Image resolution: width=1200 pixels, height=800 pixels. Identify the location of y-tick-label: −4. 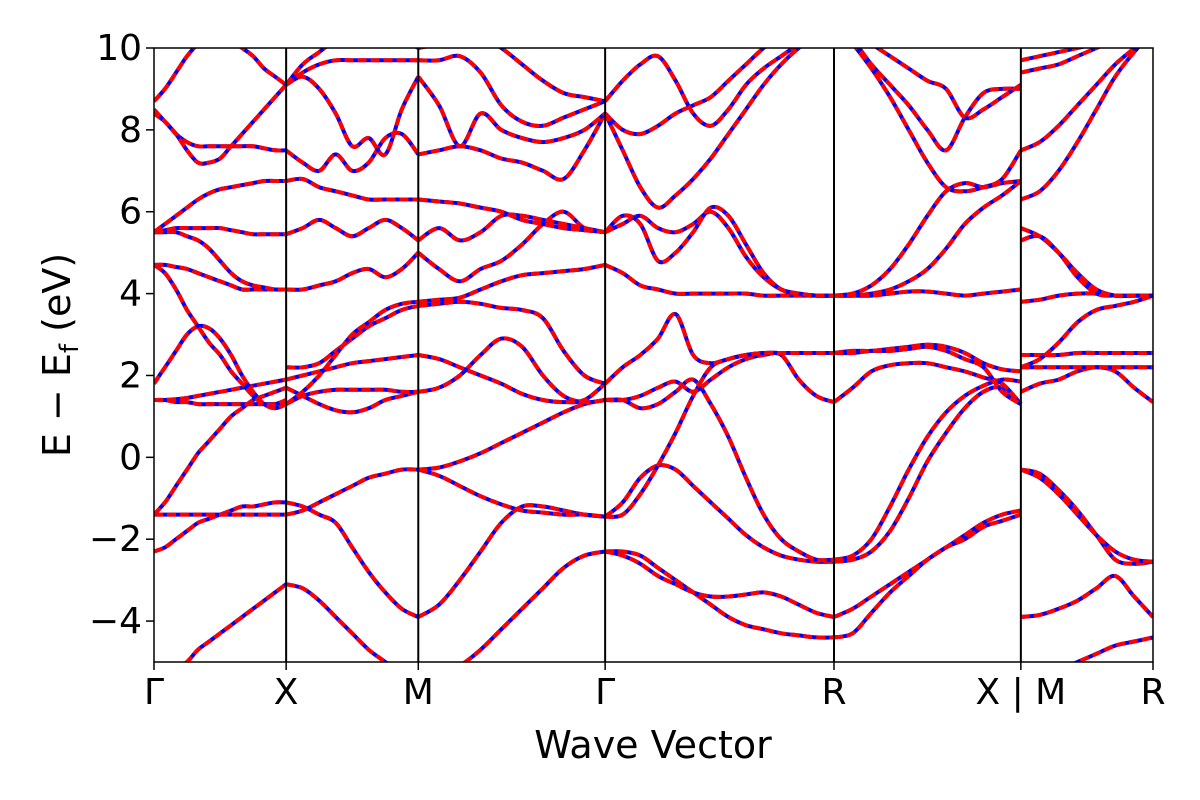
(115, 621).